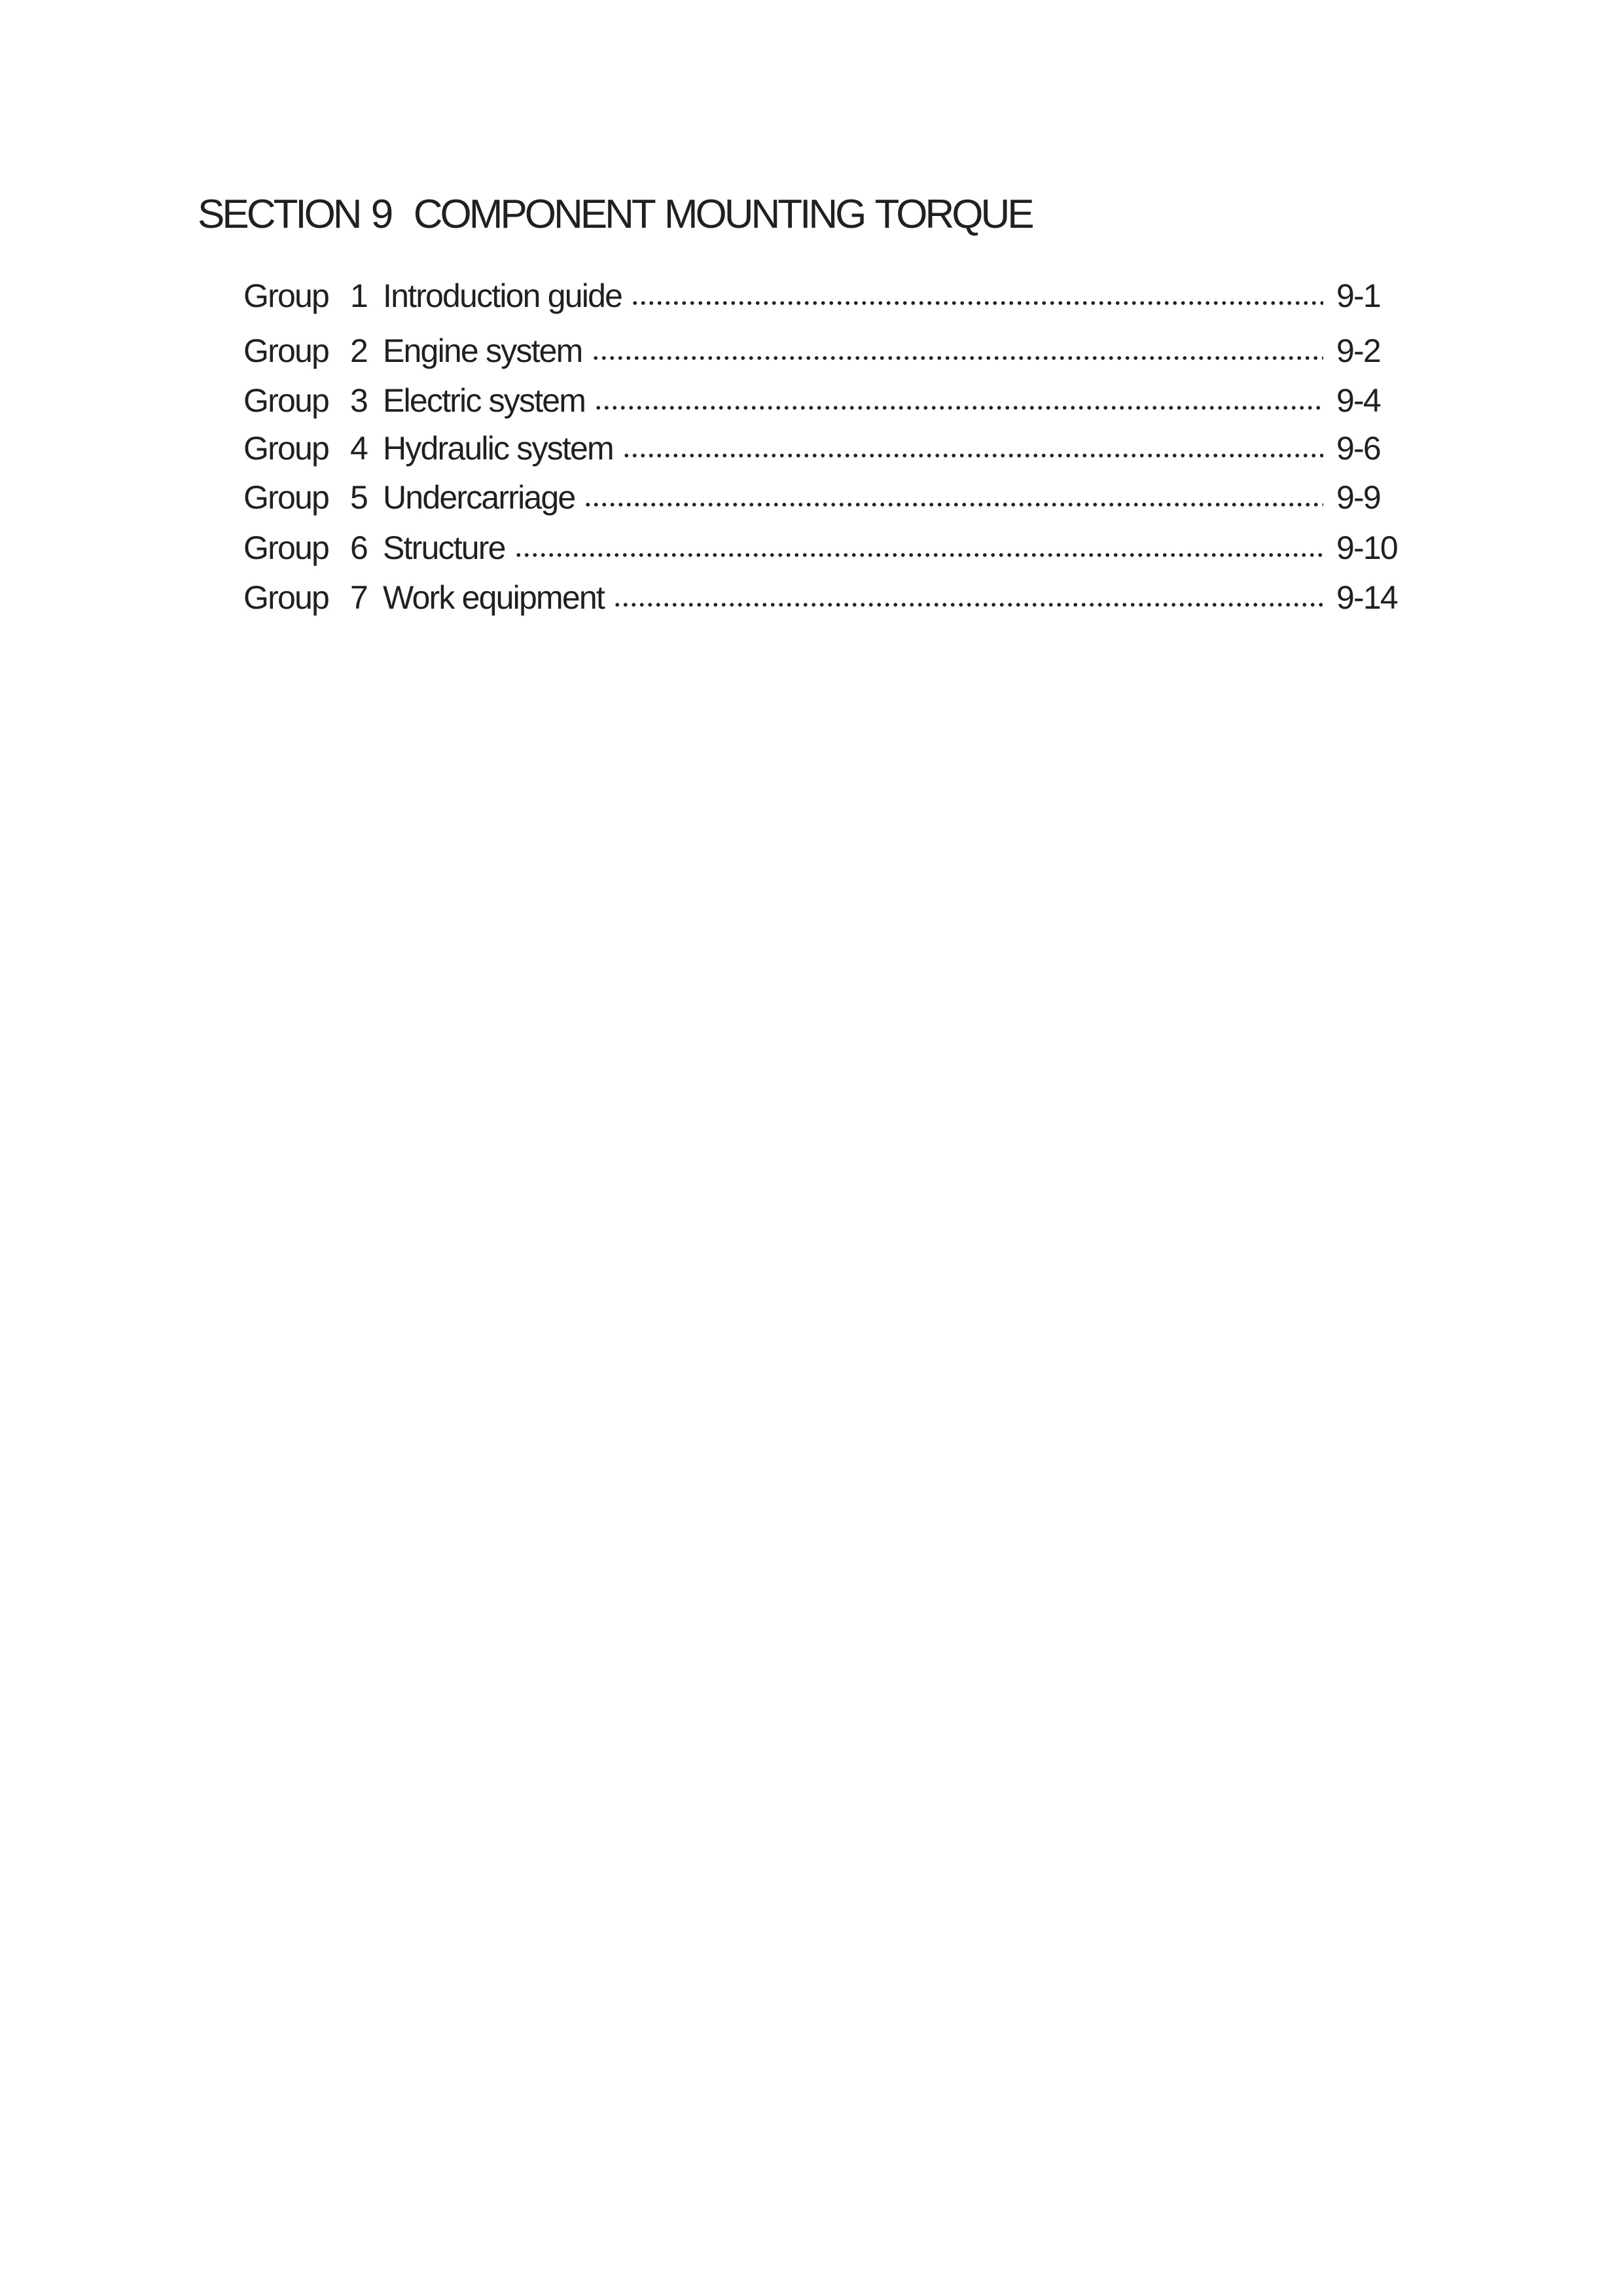 Image resolution: width=1623 pixels, height=2296 pixels. I want to click on toc-title: Undercarriage, so click(479, 497).